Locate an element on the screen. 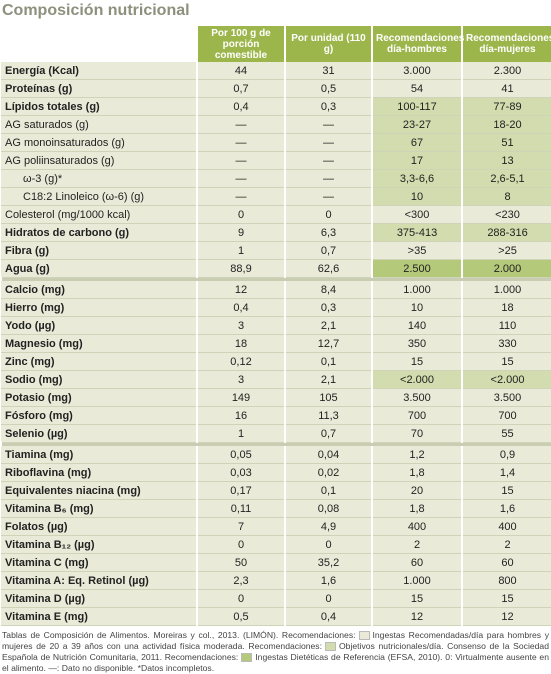 Image resolution: width=551 pixels, height=674 pixels. value-cell: 2,3 is located at coordinates (240, 580).